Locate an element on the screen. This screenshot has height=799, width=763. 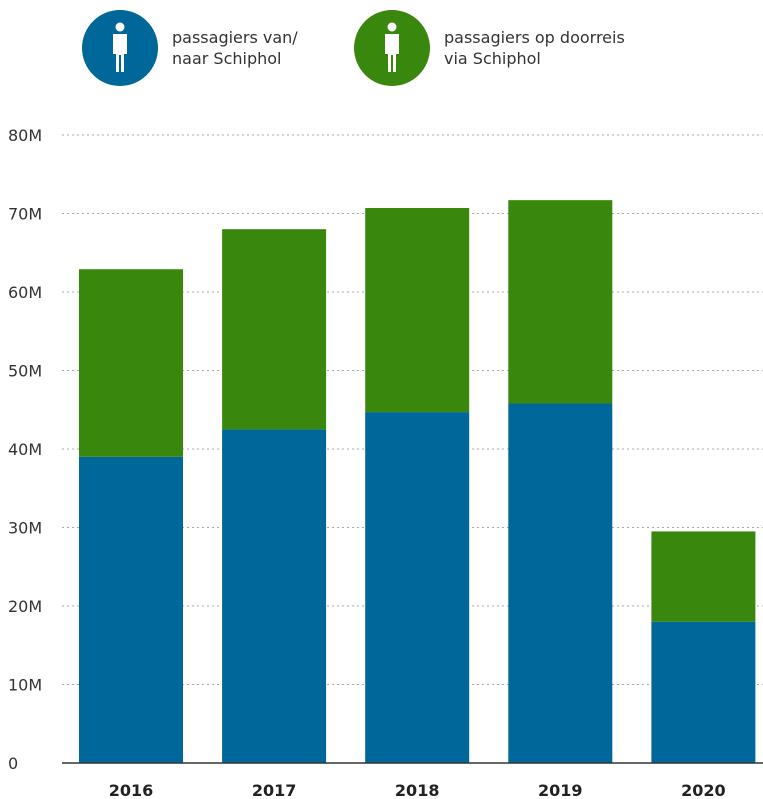
x-tick-label: 2016 is located at coordinates (131, 790).